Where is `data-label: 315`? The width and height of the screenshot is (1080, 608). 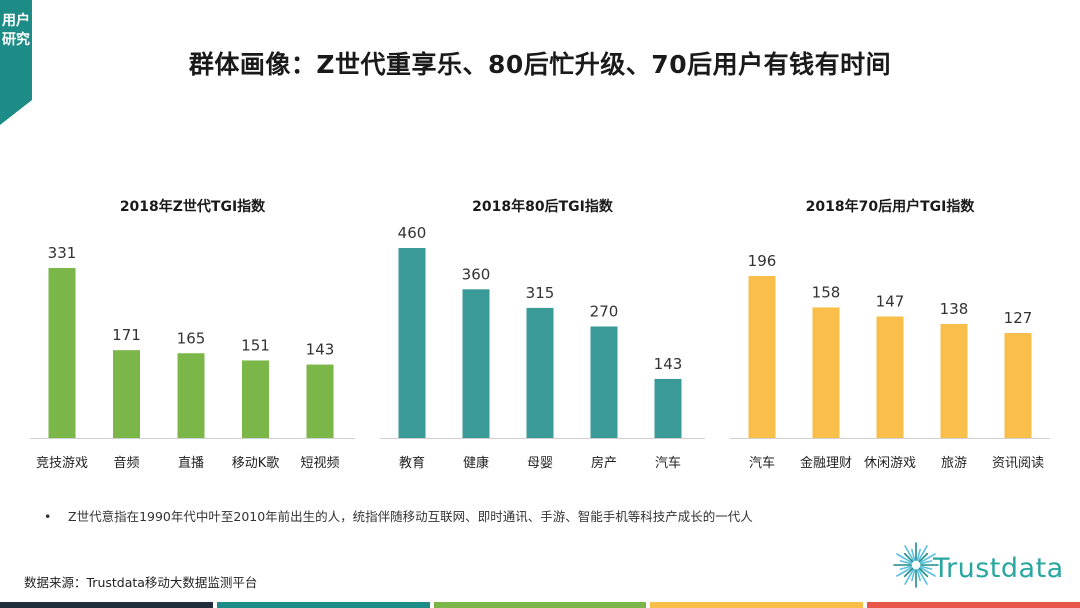
data-label: 315 is located at coordinates (540, 293).